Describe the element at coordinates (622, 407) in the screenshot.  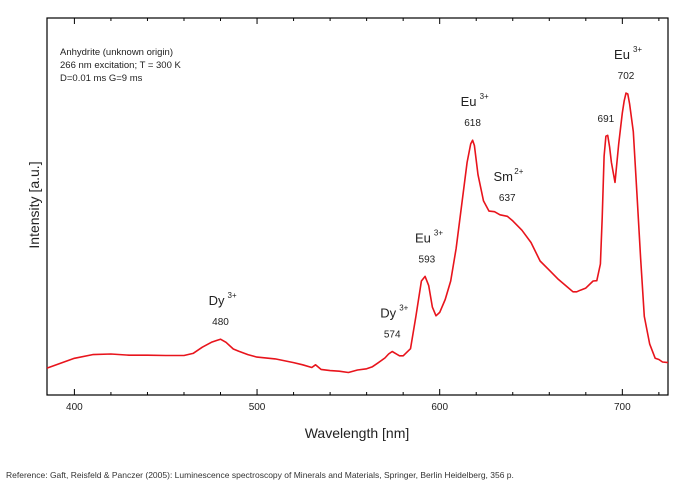
I see `x-tick-label: 700` at that location.